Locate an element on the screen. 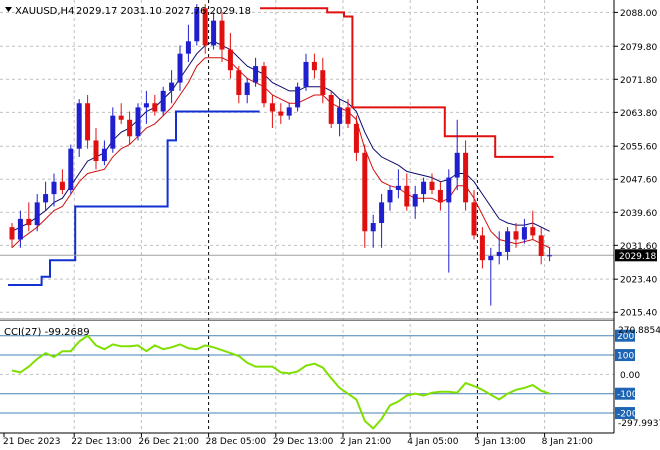  cci-max-label: 270.8854 is located at coordinates (639, 331).